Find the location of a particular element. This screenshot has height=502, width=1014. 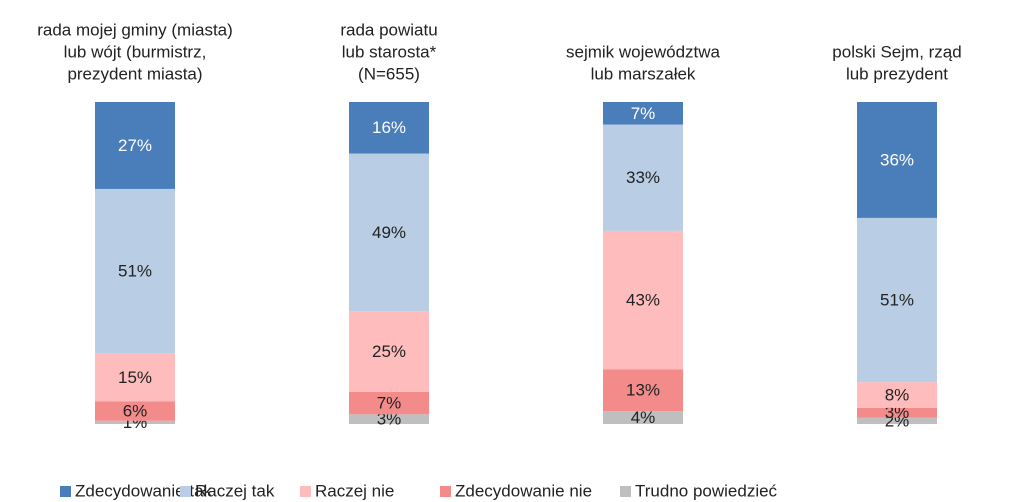

category-label: (N=655) is located at coordinates (389, 73).